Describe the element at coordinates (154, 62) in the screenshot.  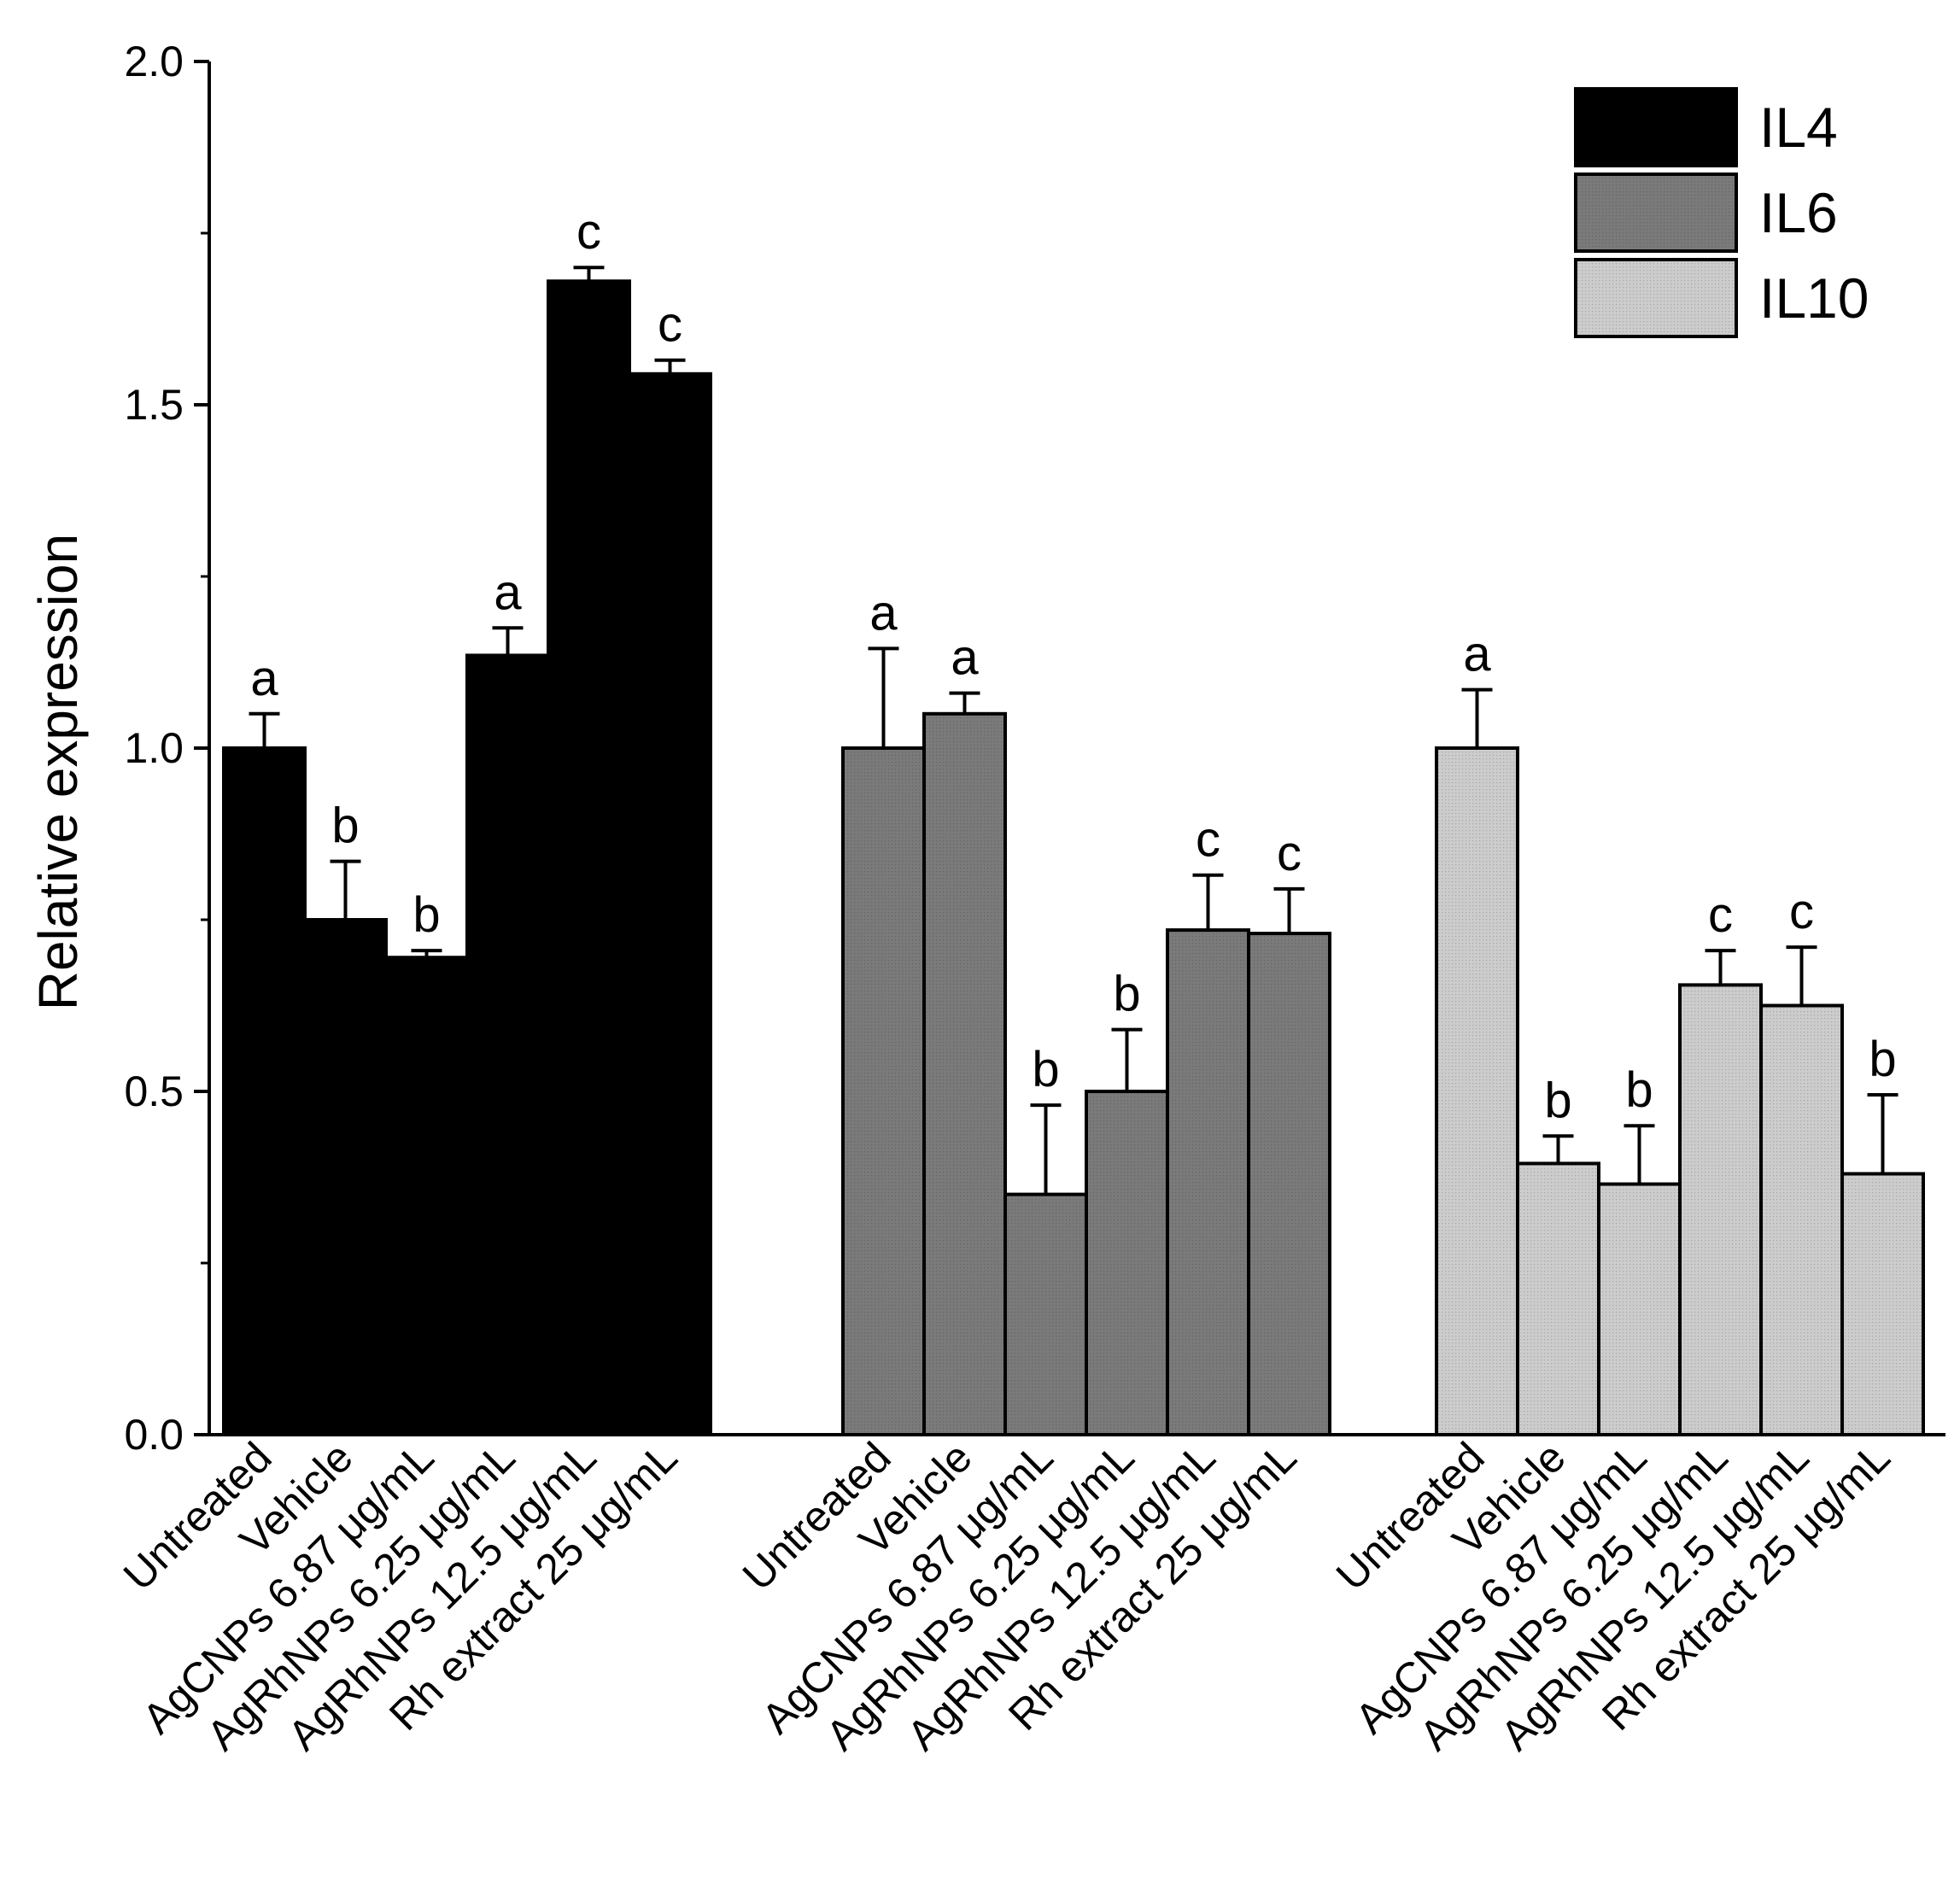
I see `y-tick-label: 2.0` at that location.